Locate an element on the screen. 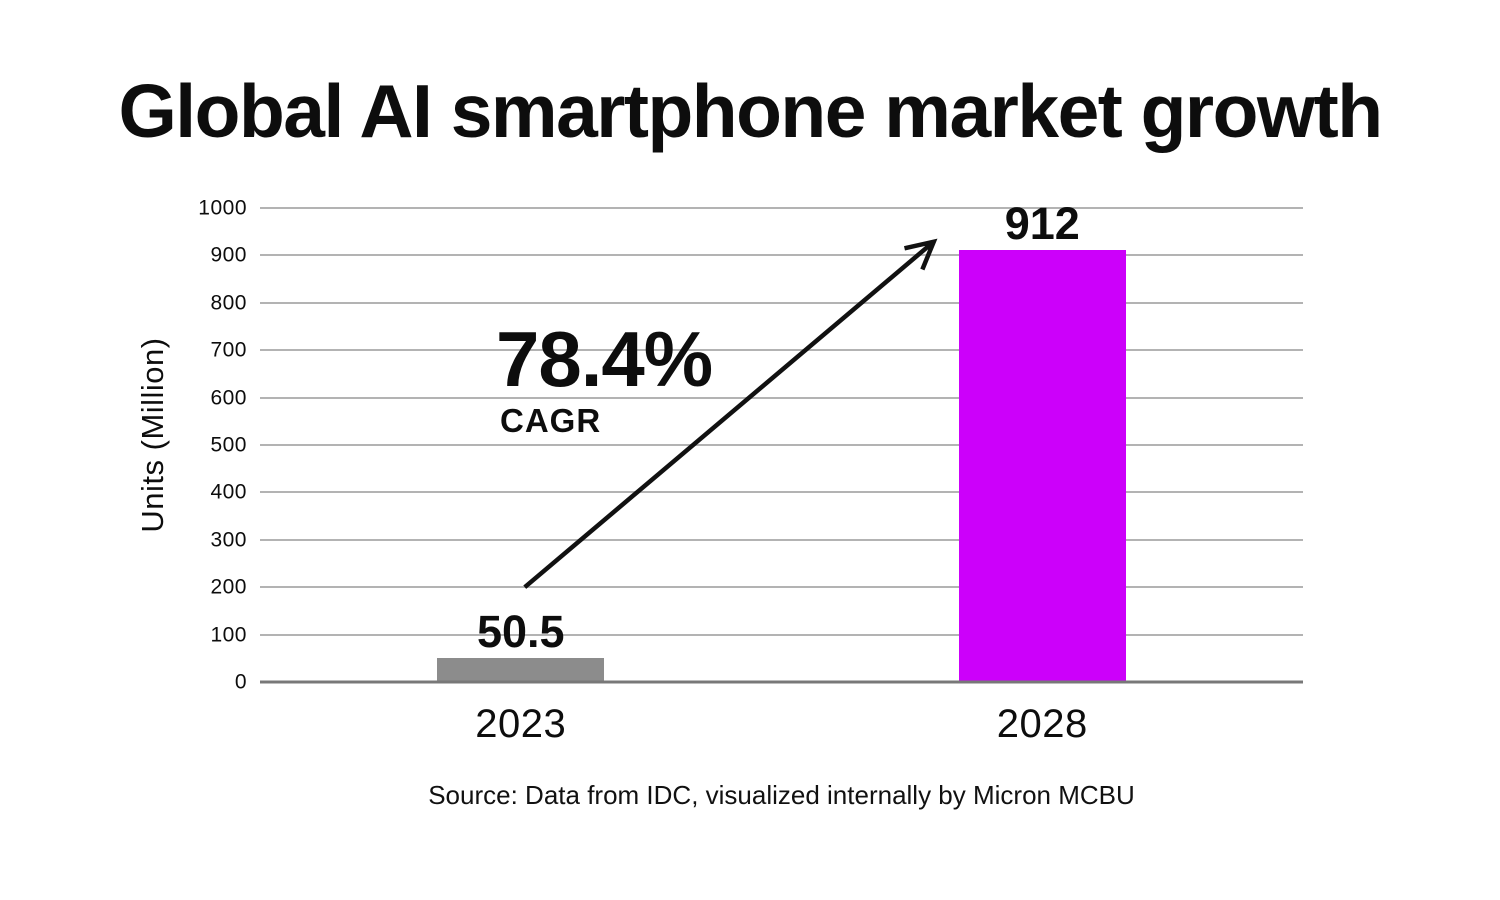  bar-value-2023: 50.5 is located at coordinates (520, 632).